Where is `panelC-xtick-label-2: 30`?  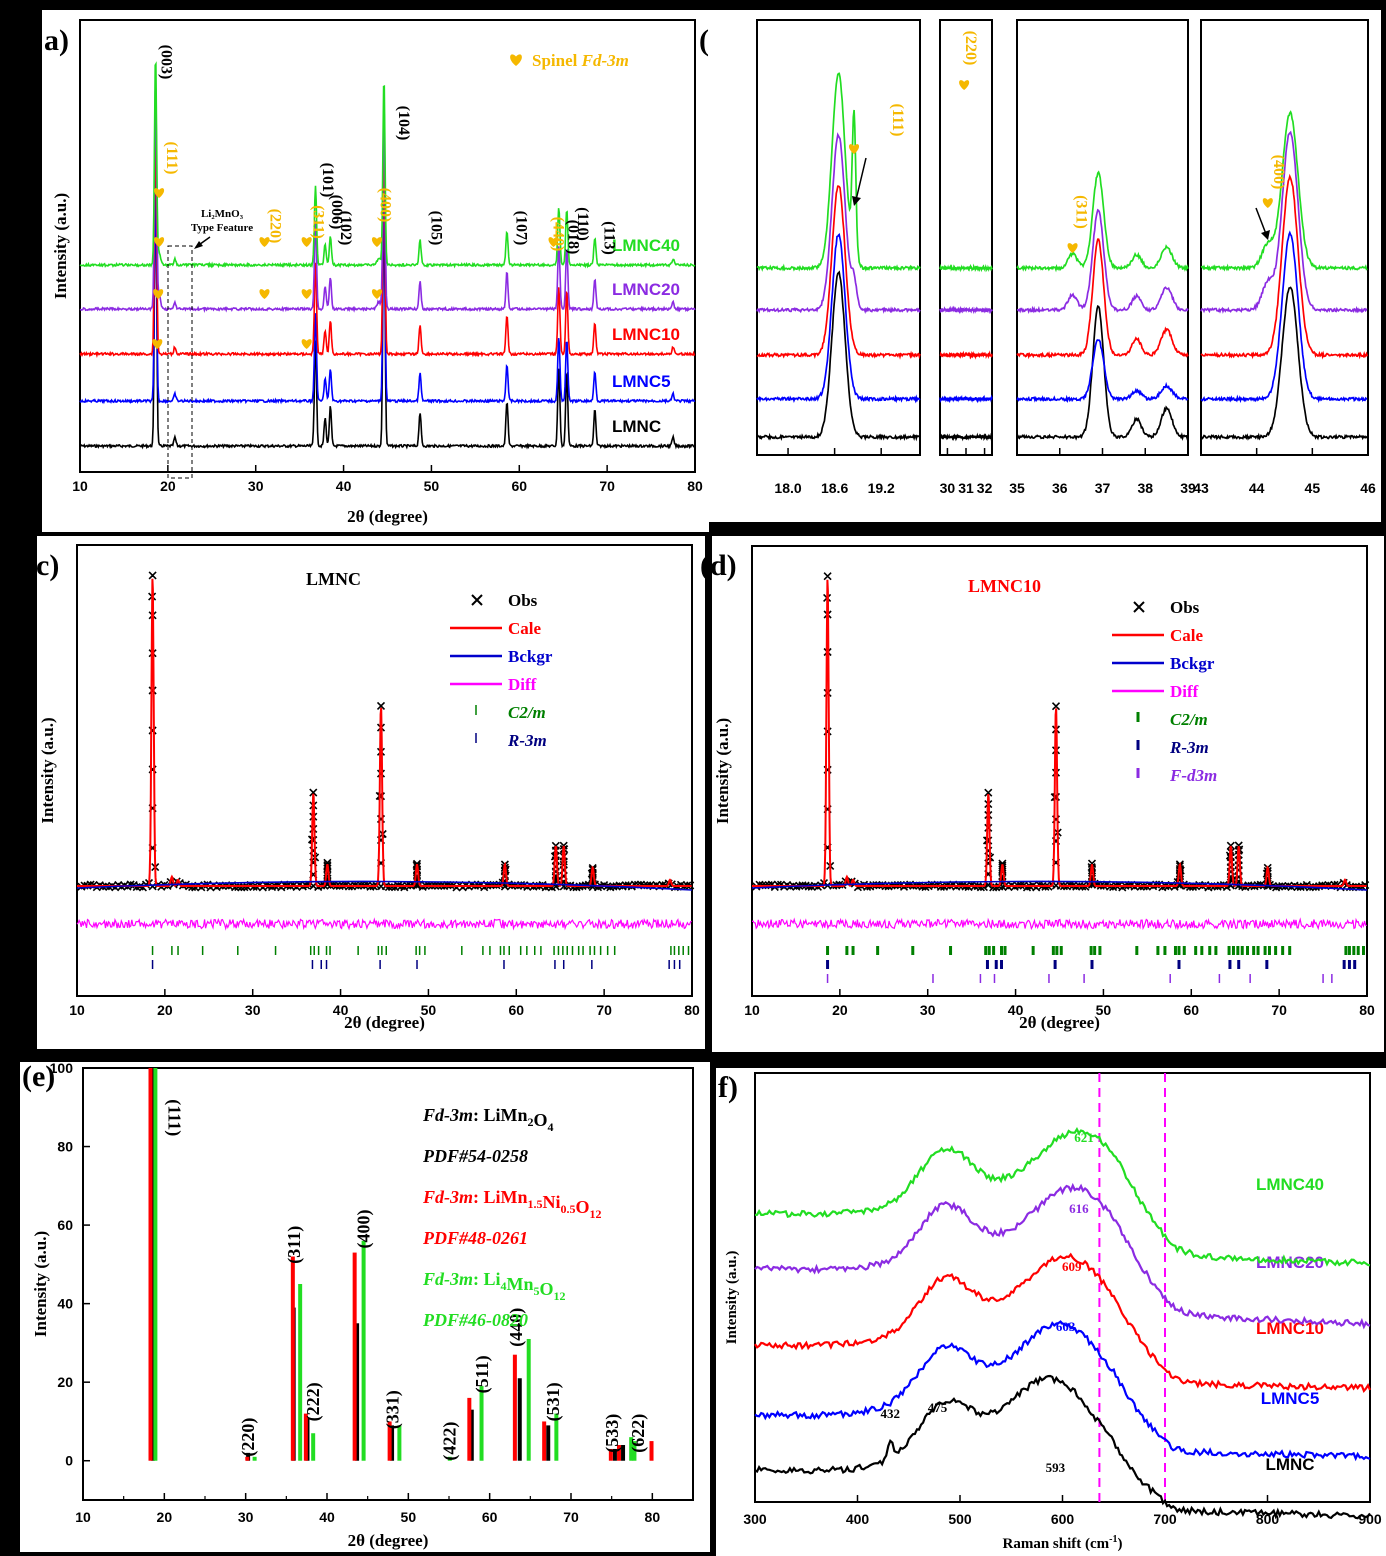 panelC-xtick-label-2: 30 is located at coordinates (253, 1010).